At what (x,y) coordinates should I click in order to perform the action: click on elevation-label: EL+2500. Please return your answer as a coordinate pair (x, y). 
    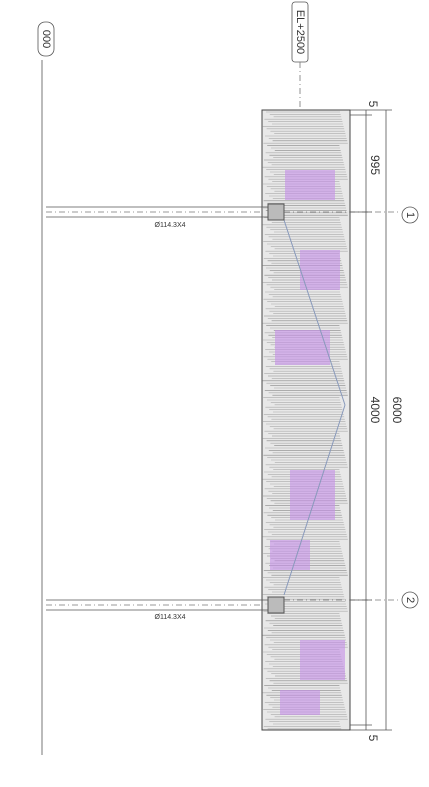
    Looking at the image, I should click on (300, 32).